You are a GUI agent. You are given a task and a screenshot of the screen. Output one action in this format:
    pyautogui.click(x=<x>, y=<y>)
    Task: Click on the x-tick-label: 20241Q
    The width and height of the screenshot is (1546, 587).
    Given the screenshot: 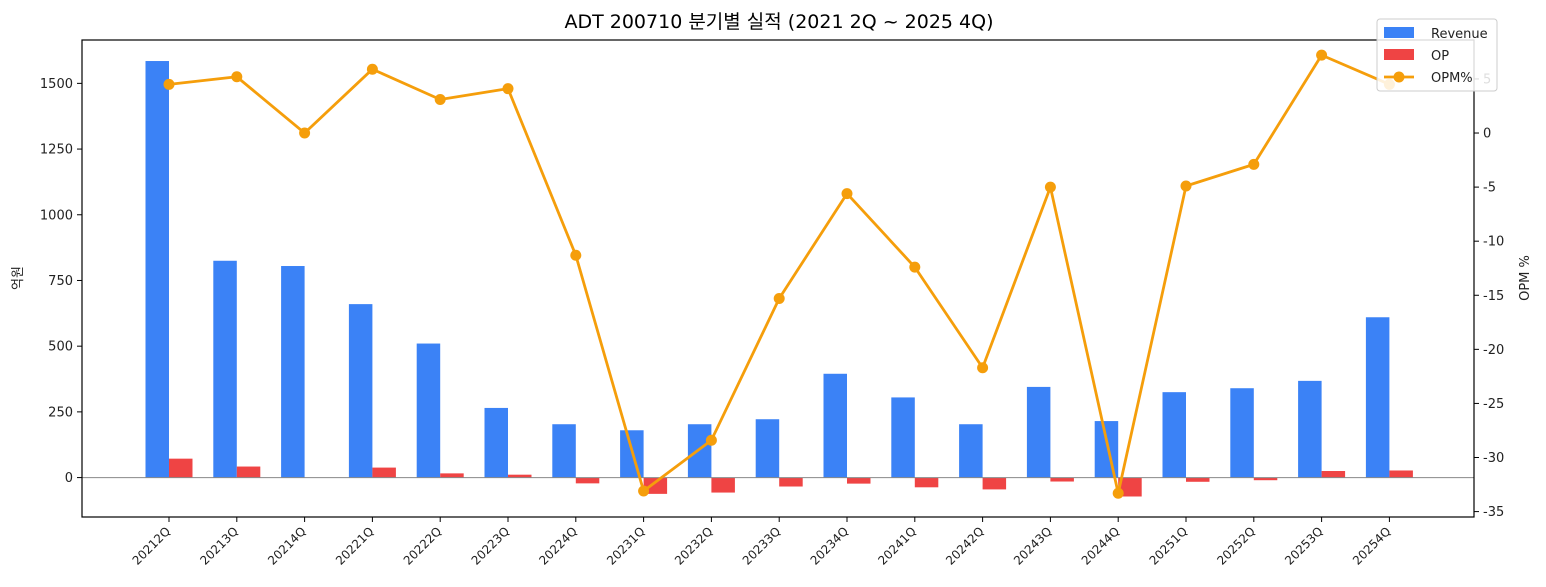 What is the action you would take?
    pyautogui.click(x=897, y=546)
    